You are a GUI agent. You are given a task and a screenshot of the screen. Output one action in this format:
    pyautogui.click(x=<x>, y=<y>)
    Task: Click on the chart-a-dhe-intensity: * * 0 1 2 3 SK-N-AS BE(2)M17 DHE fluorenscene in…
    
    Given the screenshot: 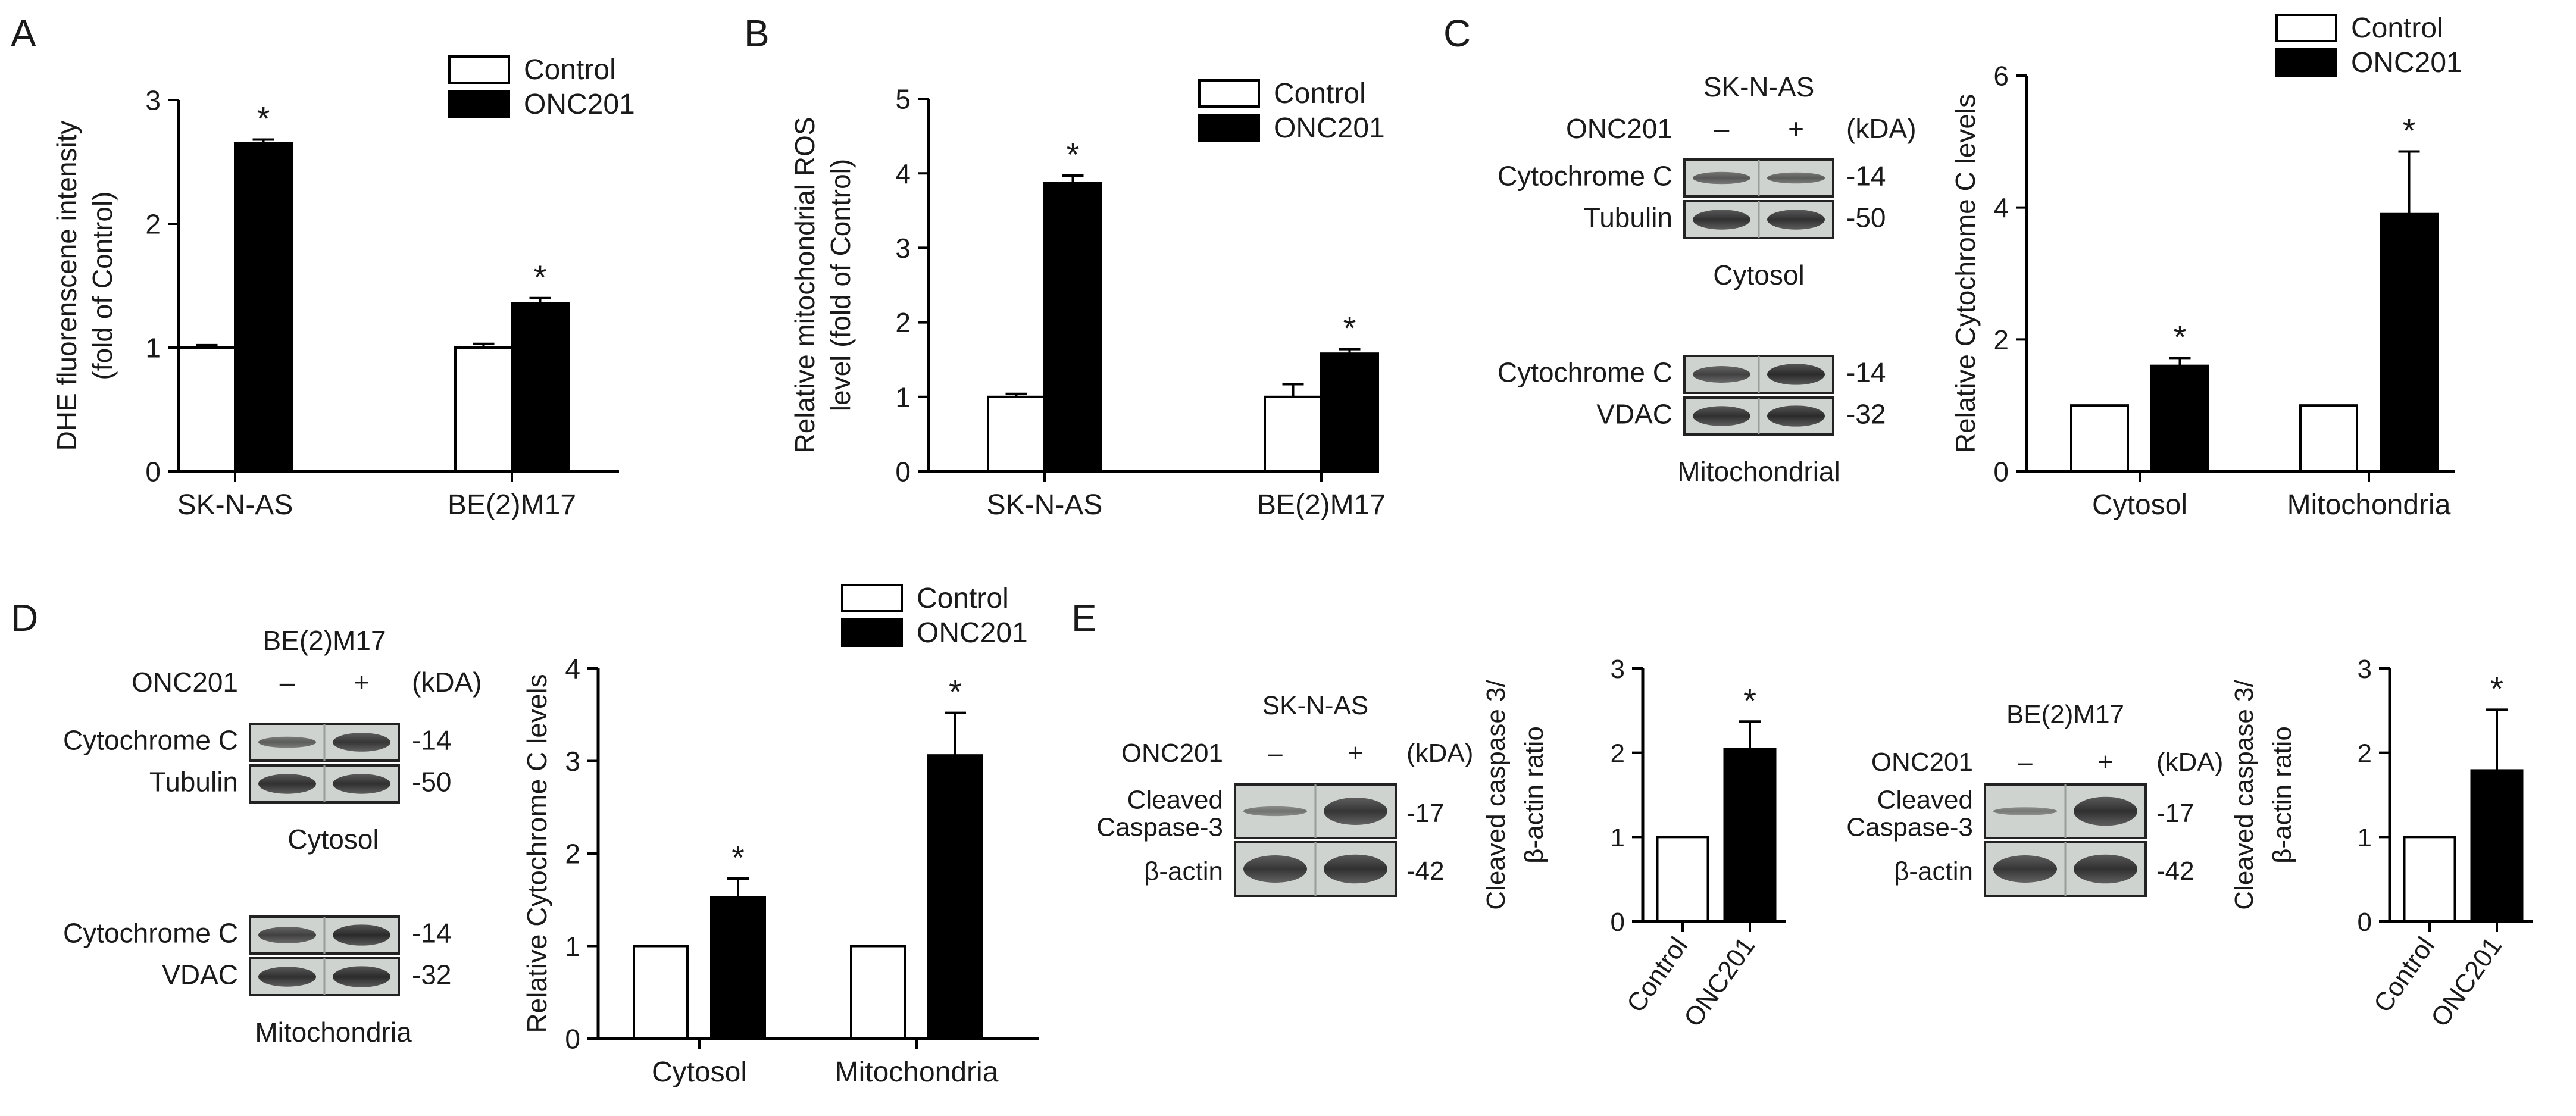 What is the action you would take?
    pyautogui.click(x=343, y=287)
    